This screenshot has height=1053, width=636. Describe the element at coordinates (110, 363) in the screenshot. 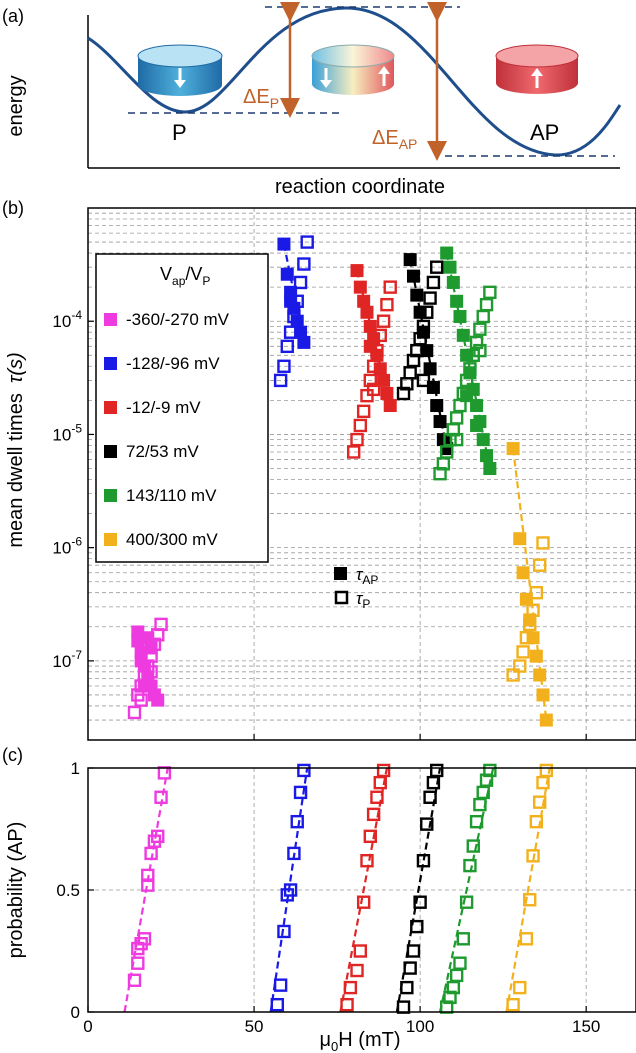

I see `legend-swatch-128-96-mv` at that location.